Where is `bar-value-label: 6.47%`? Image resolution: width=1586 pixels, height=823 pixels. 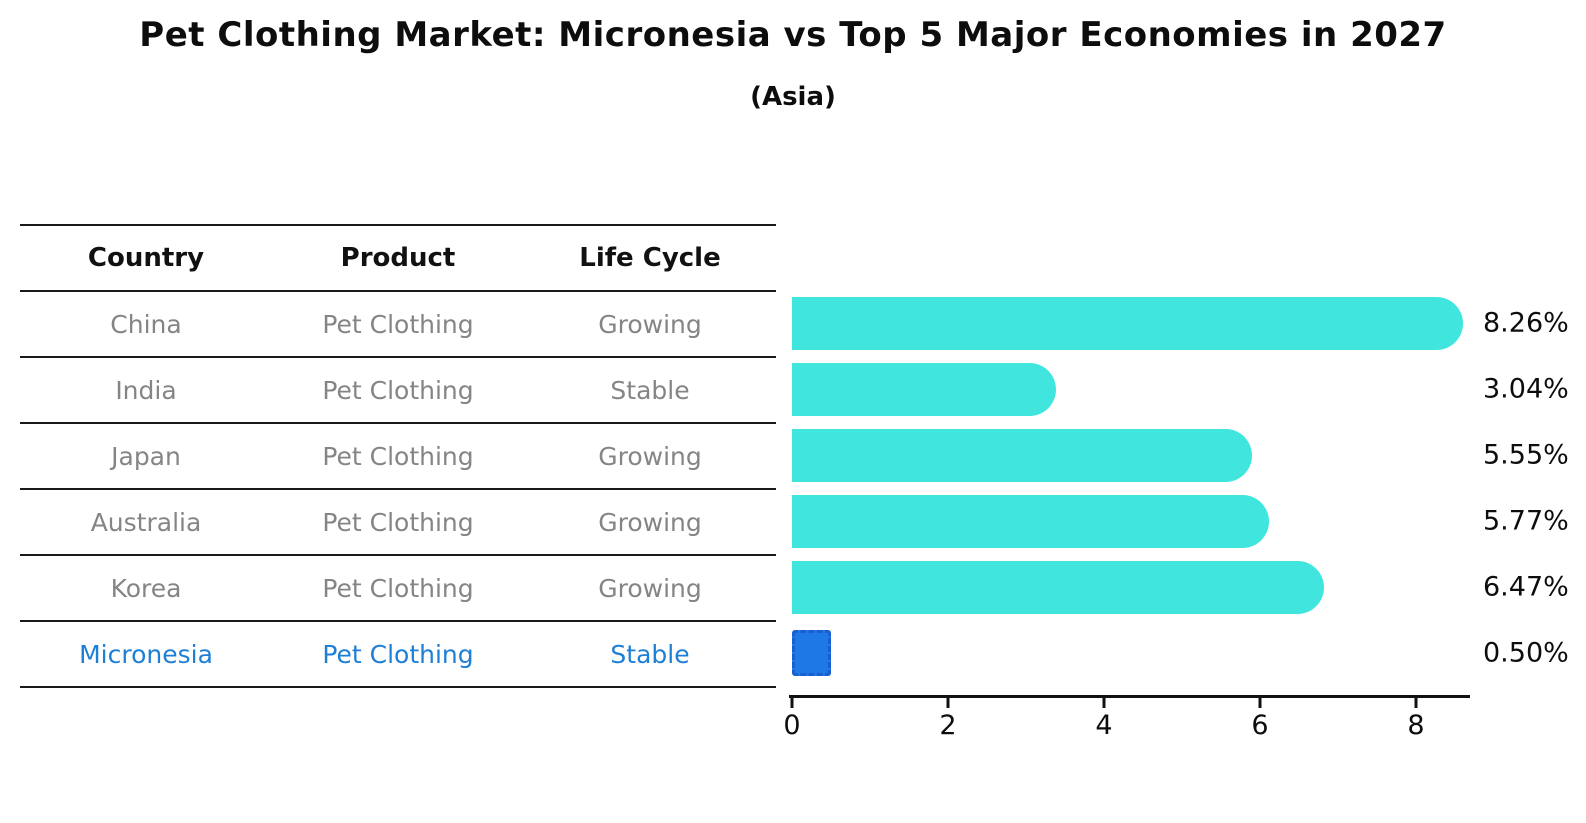
bar-value-label: 6.47% is located at coordinates (1526, 587).